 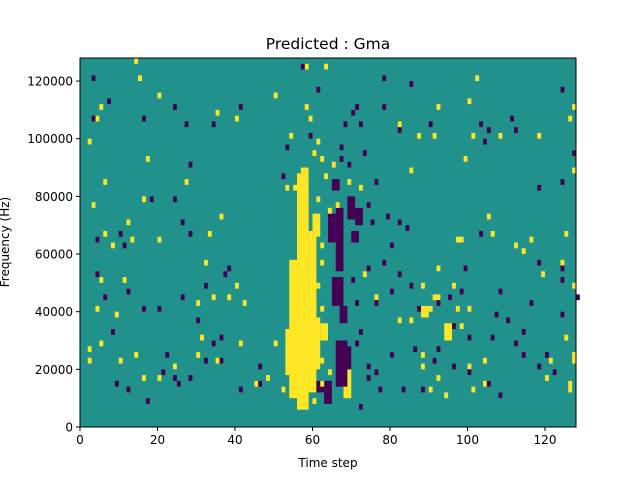 What do you see at coordinates (157, 440) in the screenshot?
I see `x-tick-label: 20` at bounding box center [157, 440].